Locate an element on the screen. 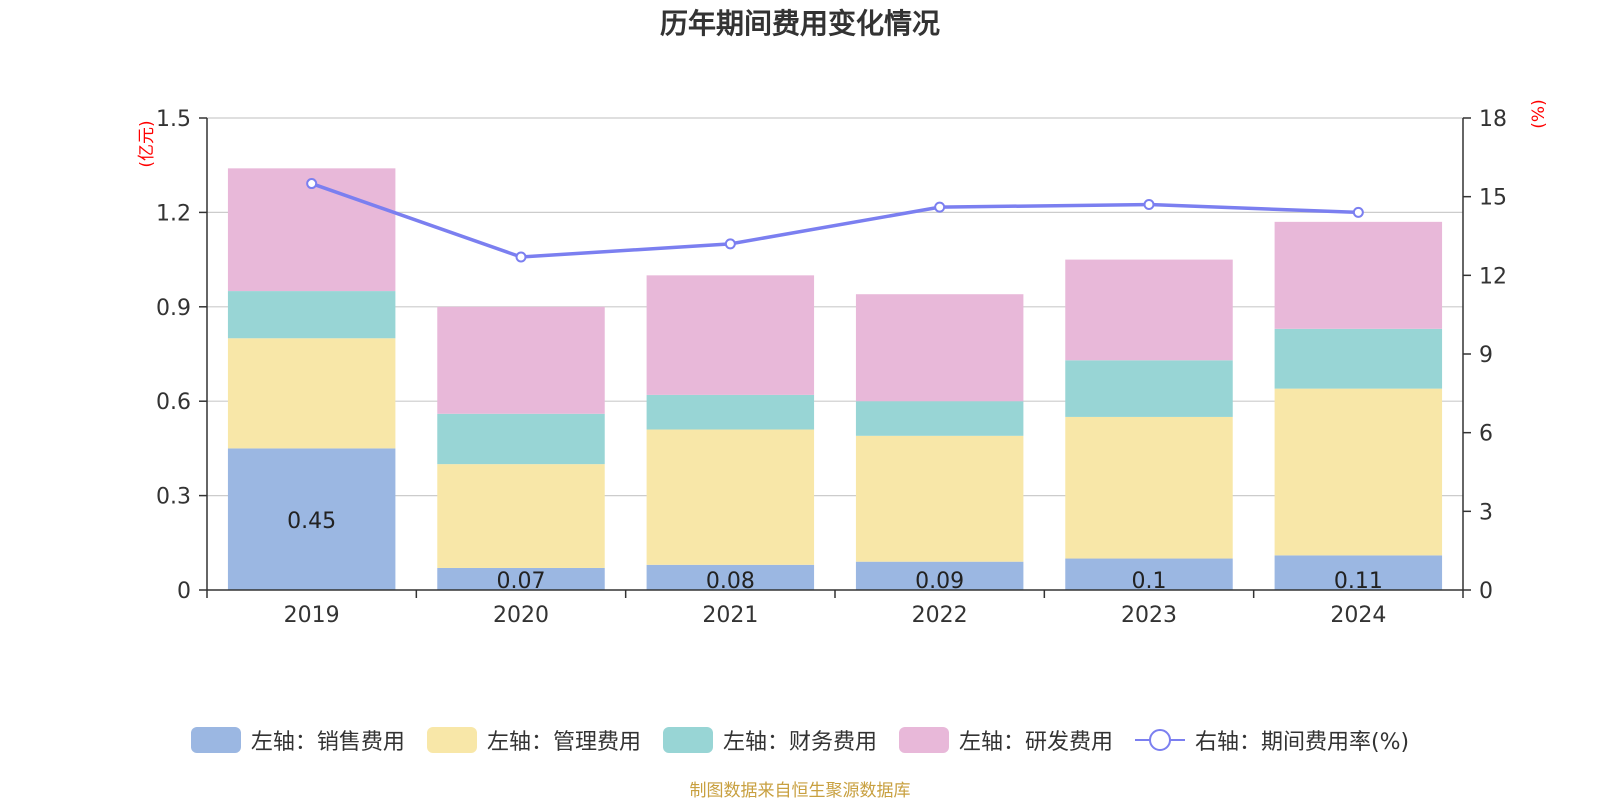  legend-label: 右轴：期间费用率(%) is located at coordinates (1302, 742).